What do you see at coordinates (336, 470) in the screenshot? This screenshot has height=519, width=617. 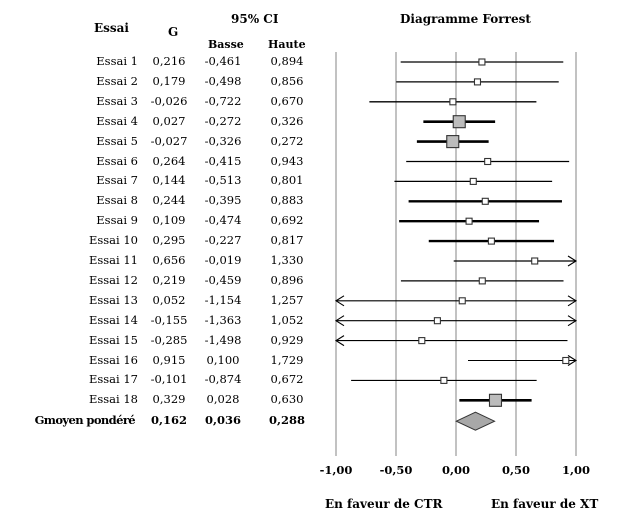 I see `x-tick-label: -1,00` at bounding box center [336, 470].